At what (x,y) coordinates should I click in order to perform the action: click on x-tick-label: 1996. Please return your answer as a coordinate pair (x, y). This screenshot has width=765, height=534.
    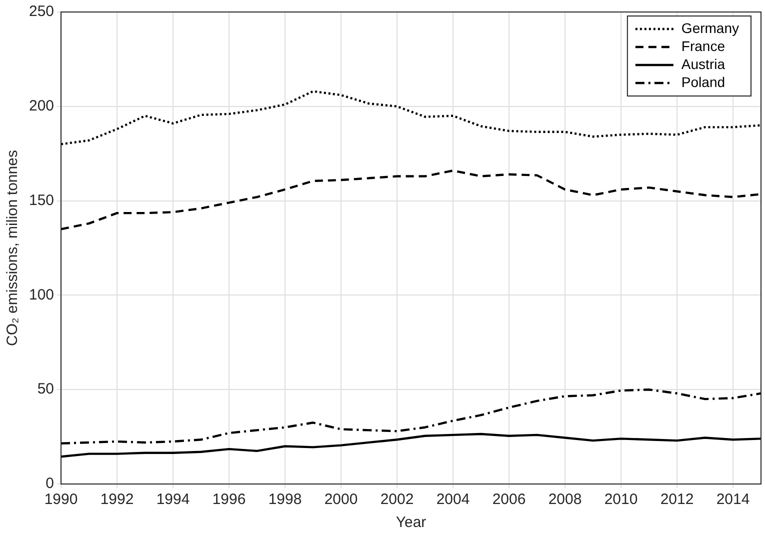
    Looking at the image, I should click on (229, 499).